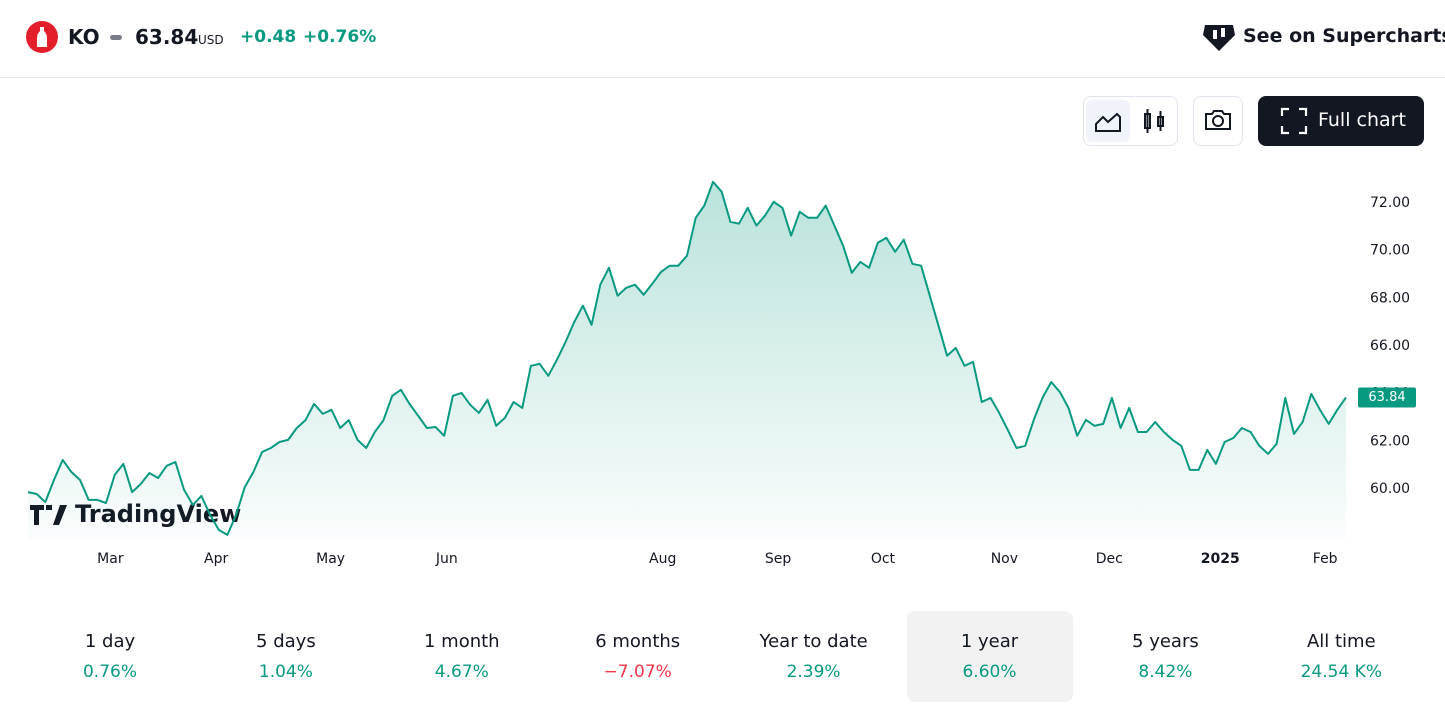  I want to click on area-style-button, so click(1108, 121).